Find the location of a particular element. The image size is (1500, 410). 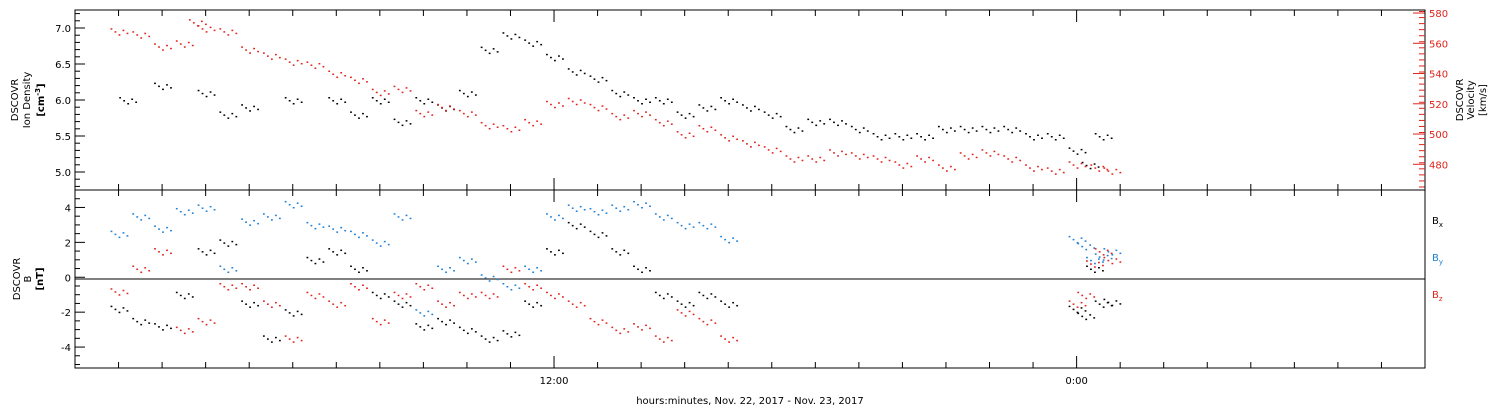

tick-label: 2 is located at coordinates (68, 243).